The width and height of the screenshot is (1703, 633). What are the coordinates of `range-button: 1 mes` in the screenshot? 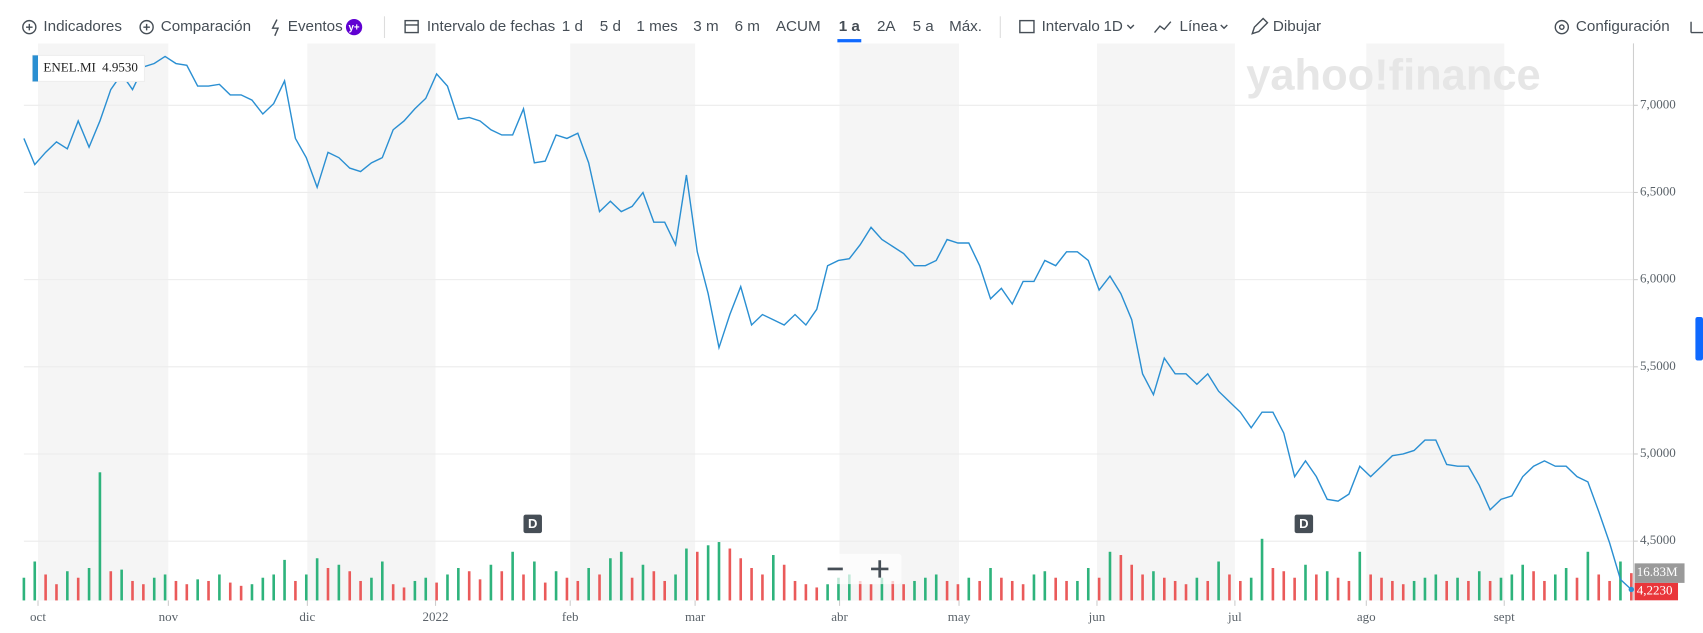 It's located at (657, 26).